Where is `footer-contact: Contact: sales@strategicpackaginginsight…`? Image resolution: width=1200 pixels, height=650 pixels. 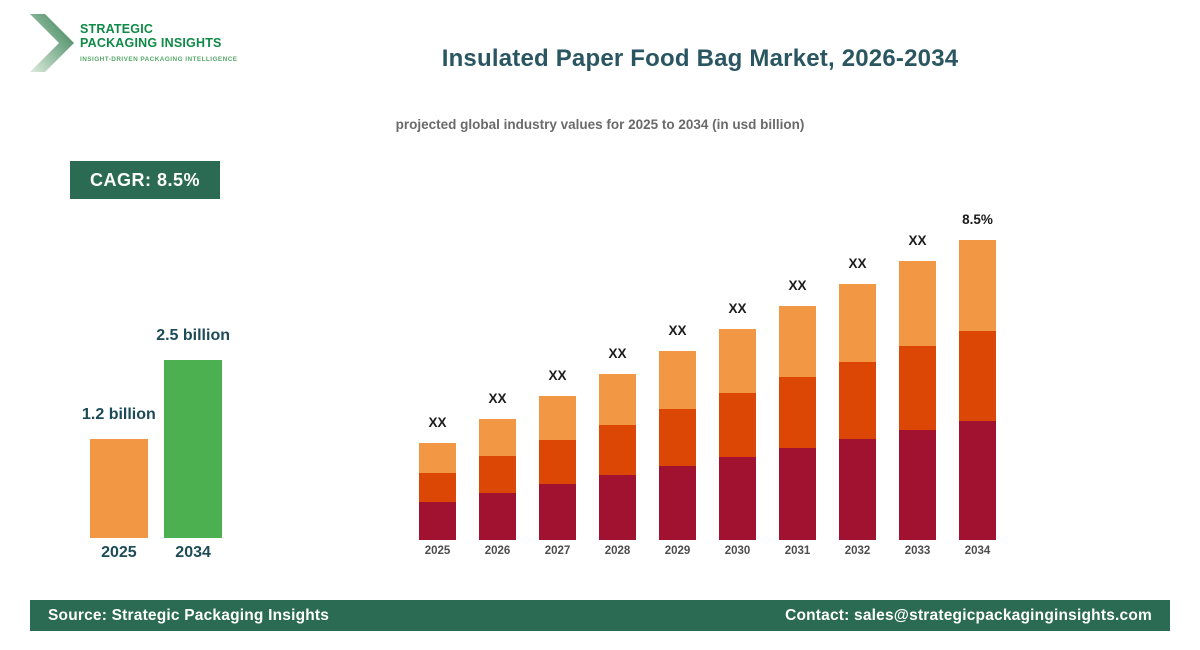 footer-contact: Contact: sales@strategicpackaginginsight… is located at coordinates (968, 615).